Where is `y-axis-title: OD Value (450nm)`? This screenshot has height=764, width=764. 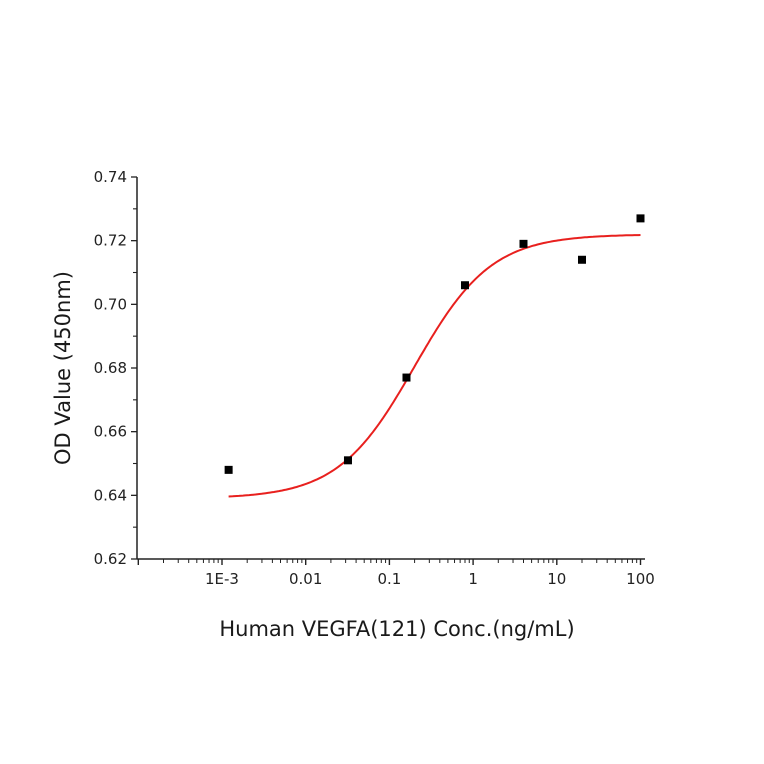
y-axis-title: OD Value (450nm) is located at coordinates (63, 368).